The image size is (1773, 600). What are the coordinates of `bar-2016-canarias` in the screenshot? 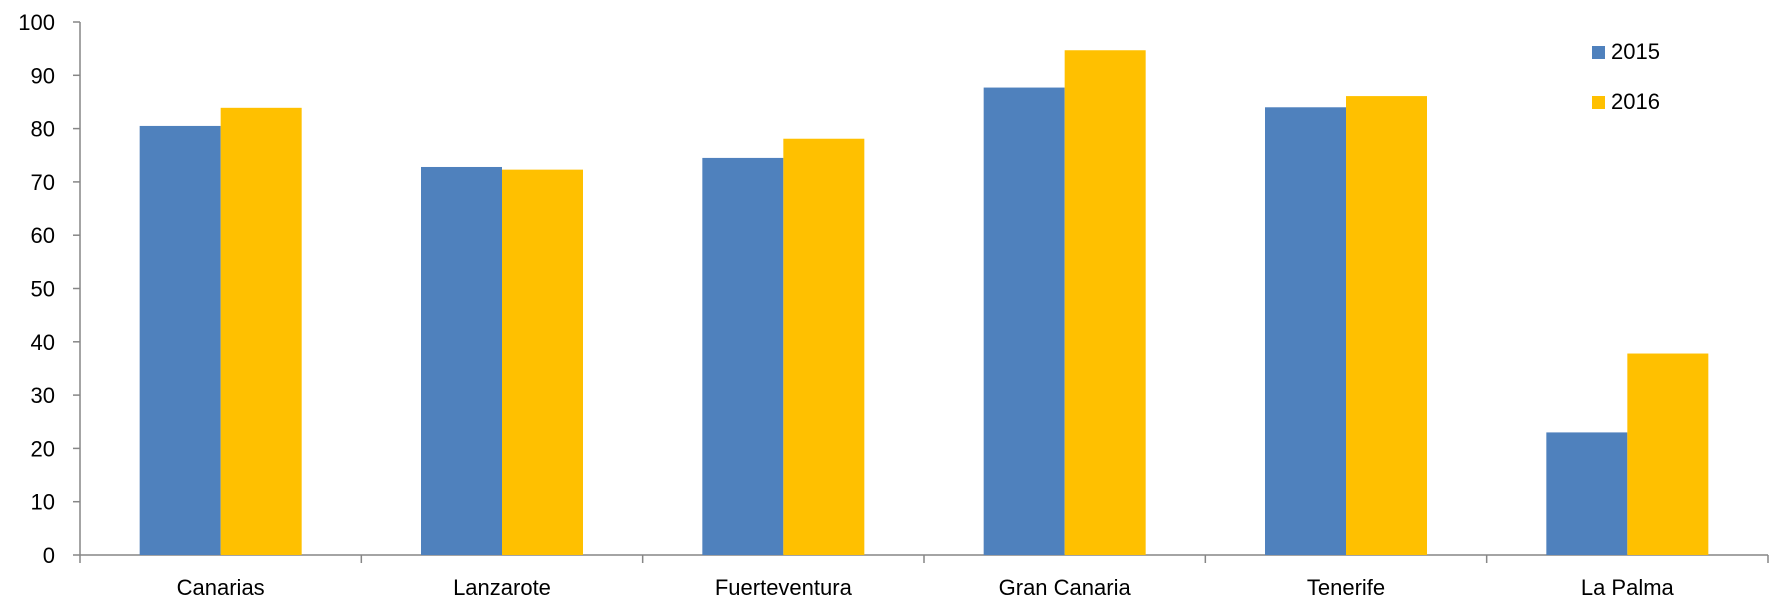 It's located at (261, 331).